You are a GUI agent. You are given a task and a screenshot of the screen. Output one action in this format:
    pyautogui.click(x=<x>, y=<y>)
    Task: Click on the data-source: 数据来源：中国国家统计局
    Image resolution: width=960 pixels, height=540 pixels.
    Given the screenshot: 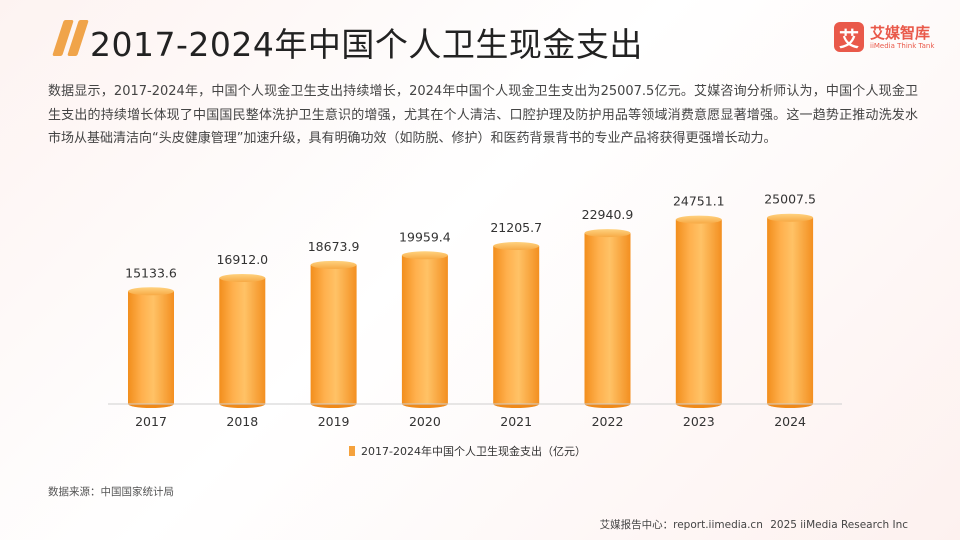 What is the action you would take?
    pyautogui.click(x=111, y=492)
    